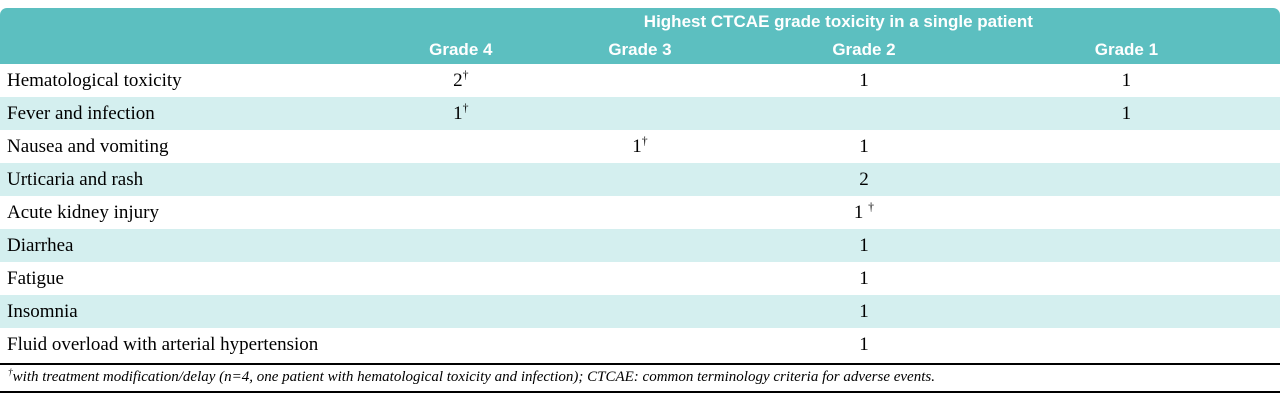  I want to click on header-row-grades: Grade 4 Grade 3 Grade 2 Grade 1, so click(640, 50).